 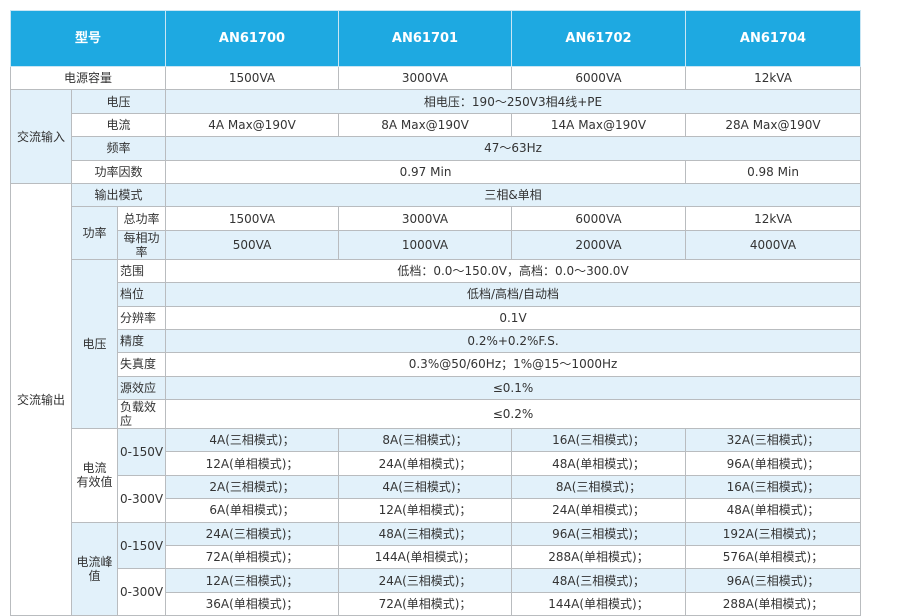 What do you see at coordinates (88, 78) in the screenshot?
I see `row-label: 电源容量` at bounding box center [88, 78].